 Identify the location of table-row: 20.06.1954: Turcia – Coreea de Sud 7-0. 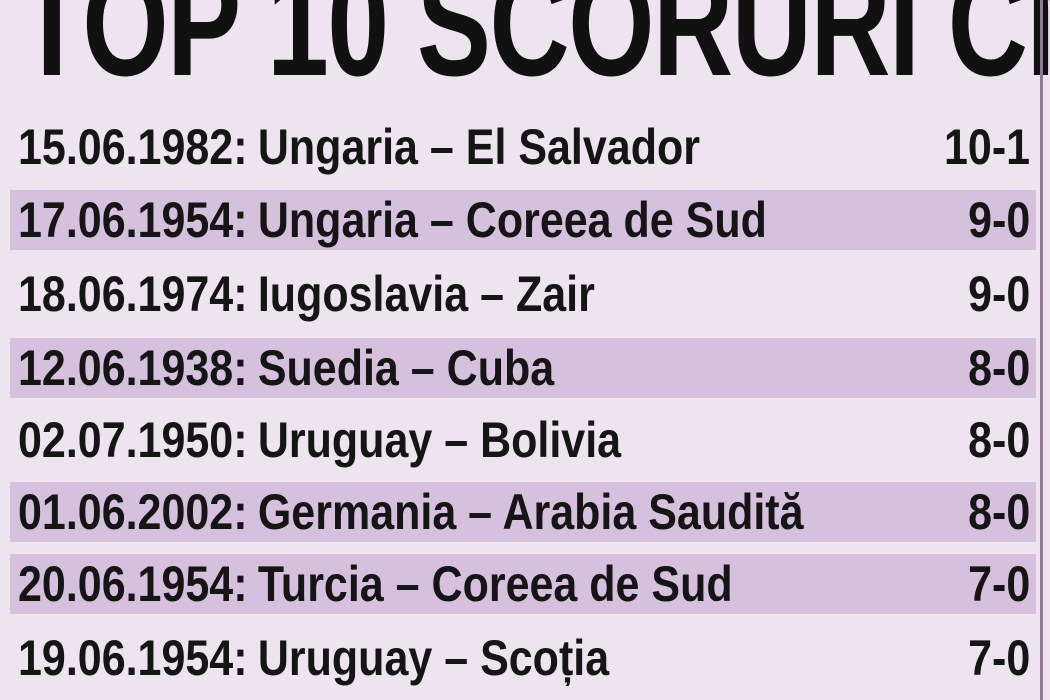
(523, 584).